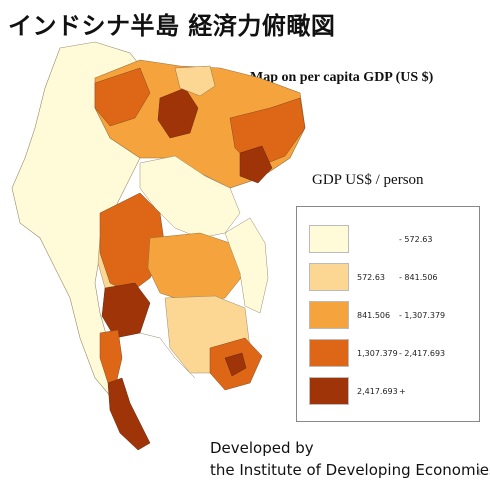 The height and width of the screenshot is (495, 490). Describe the element at coordinates (350, 470) in the screenshot. I see `credit-line-2: the Institute of Developing Economies` at that location.